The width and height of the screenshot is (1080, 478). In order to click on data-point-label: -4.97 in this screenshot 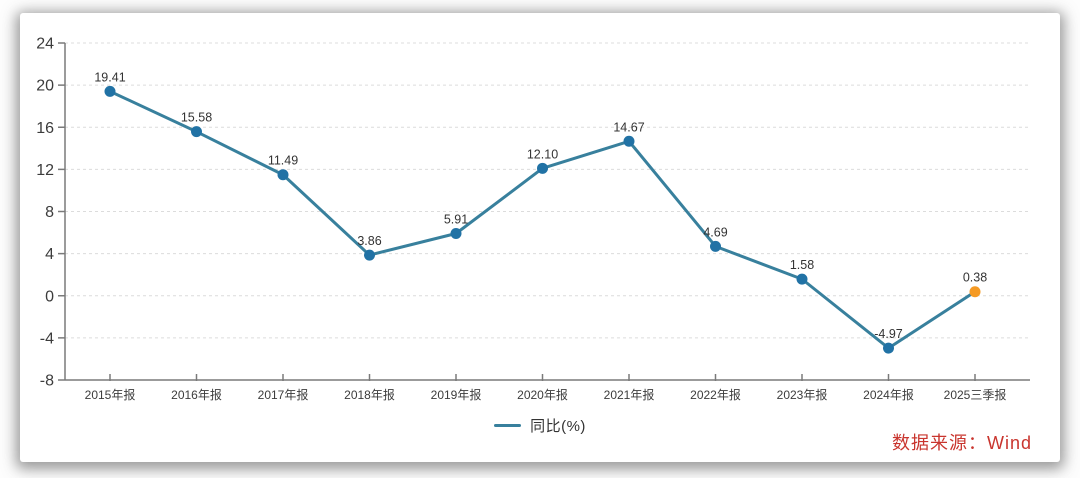, I will do `click(888, 334)`.